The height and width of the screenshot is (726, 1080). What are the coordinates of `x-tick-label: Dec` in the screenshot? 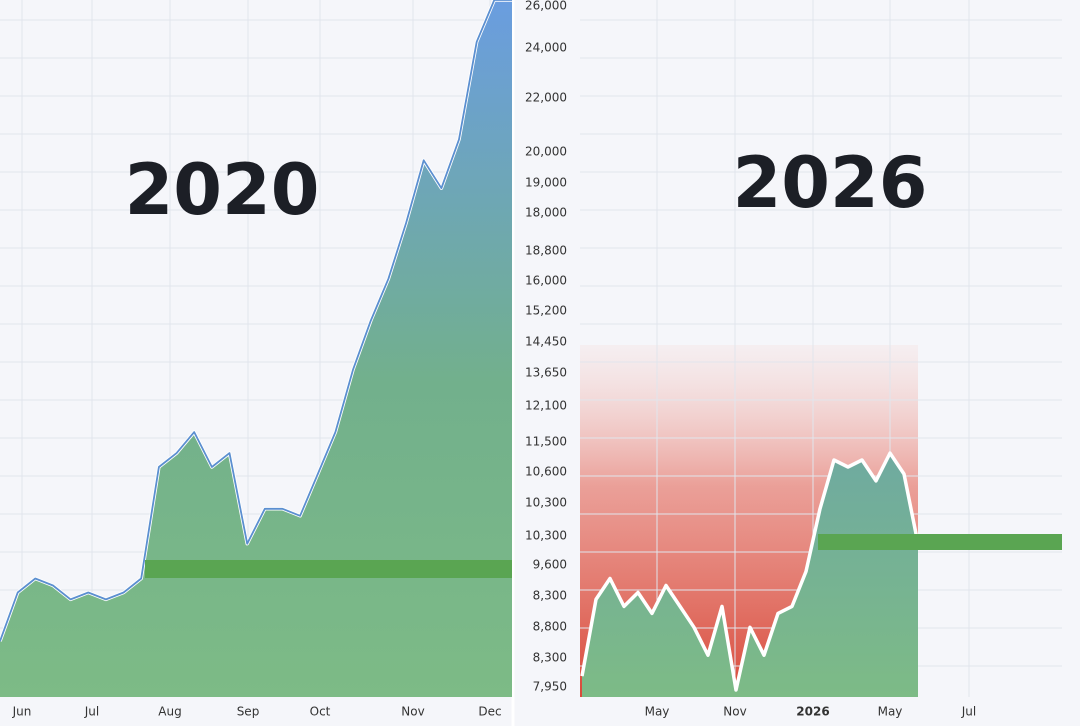 It's located at (489, 712).